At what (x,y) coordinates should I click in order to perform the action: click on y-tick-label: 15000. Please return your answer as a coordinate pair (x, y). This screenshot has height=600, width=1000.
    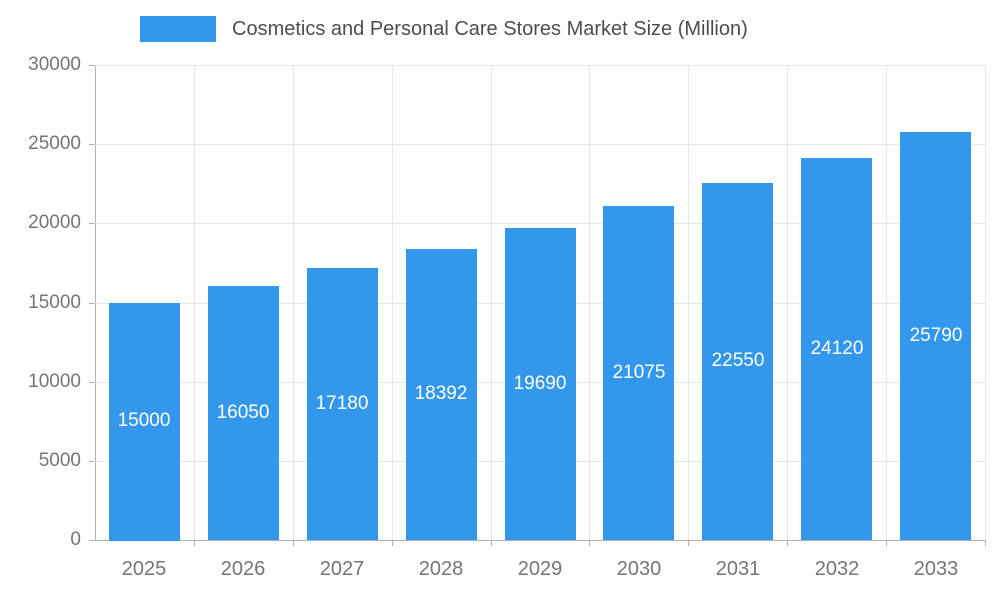
    Looking at the image, I should click on (54, 302).